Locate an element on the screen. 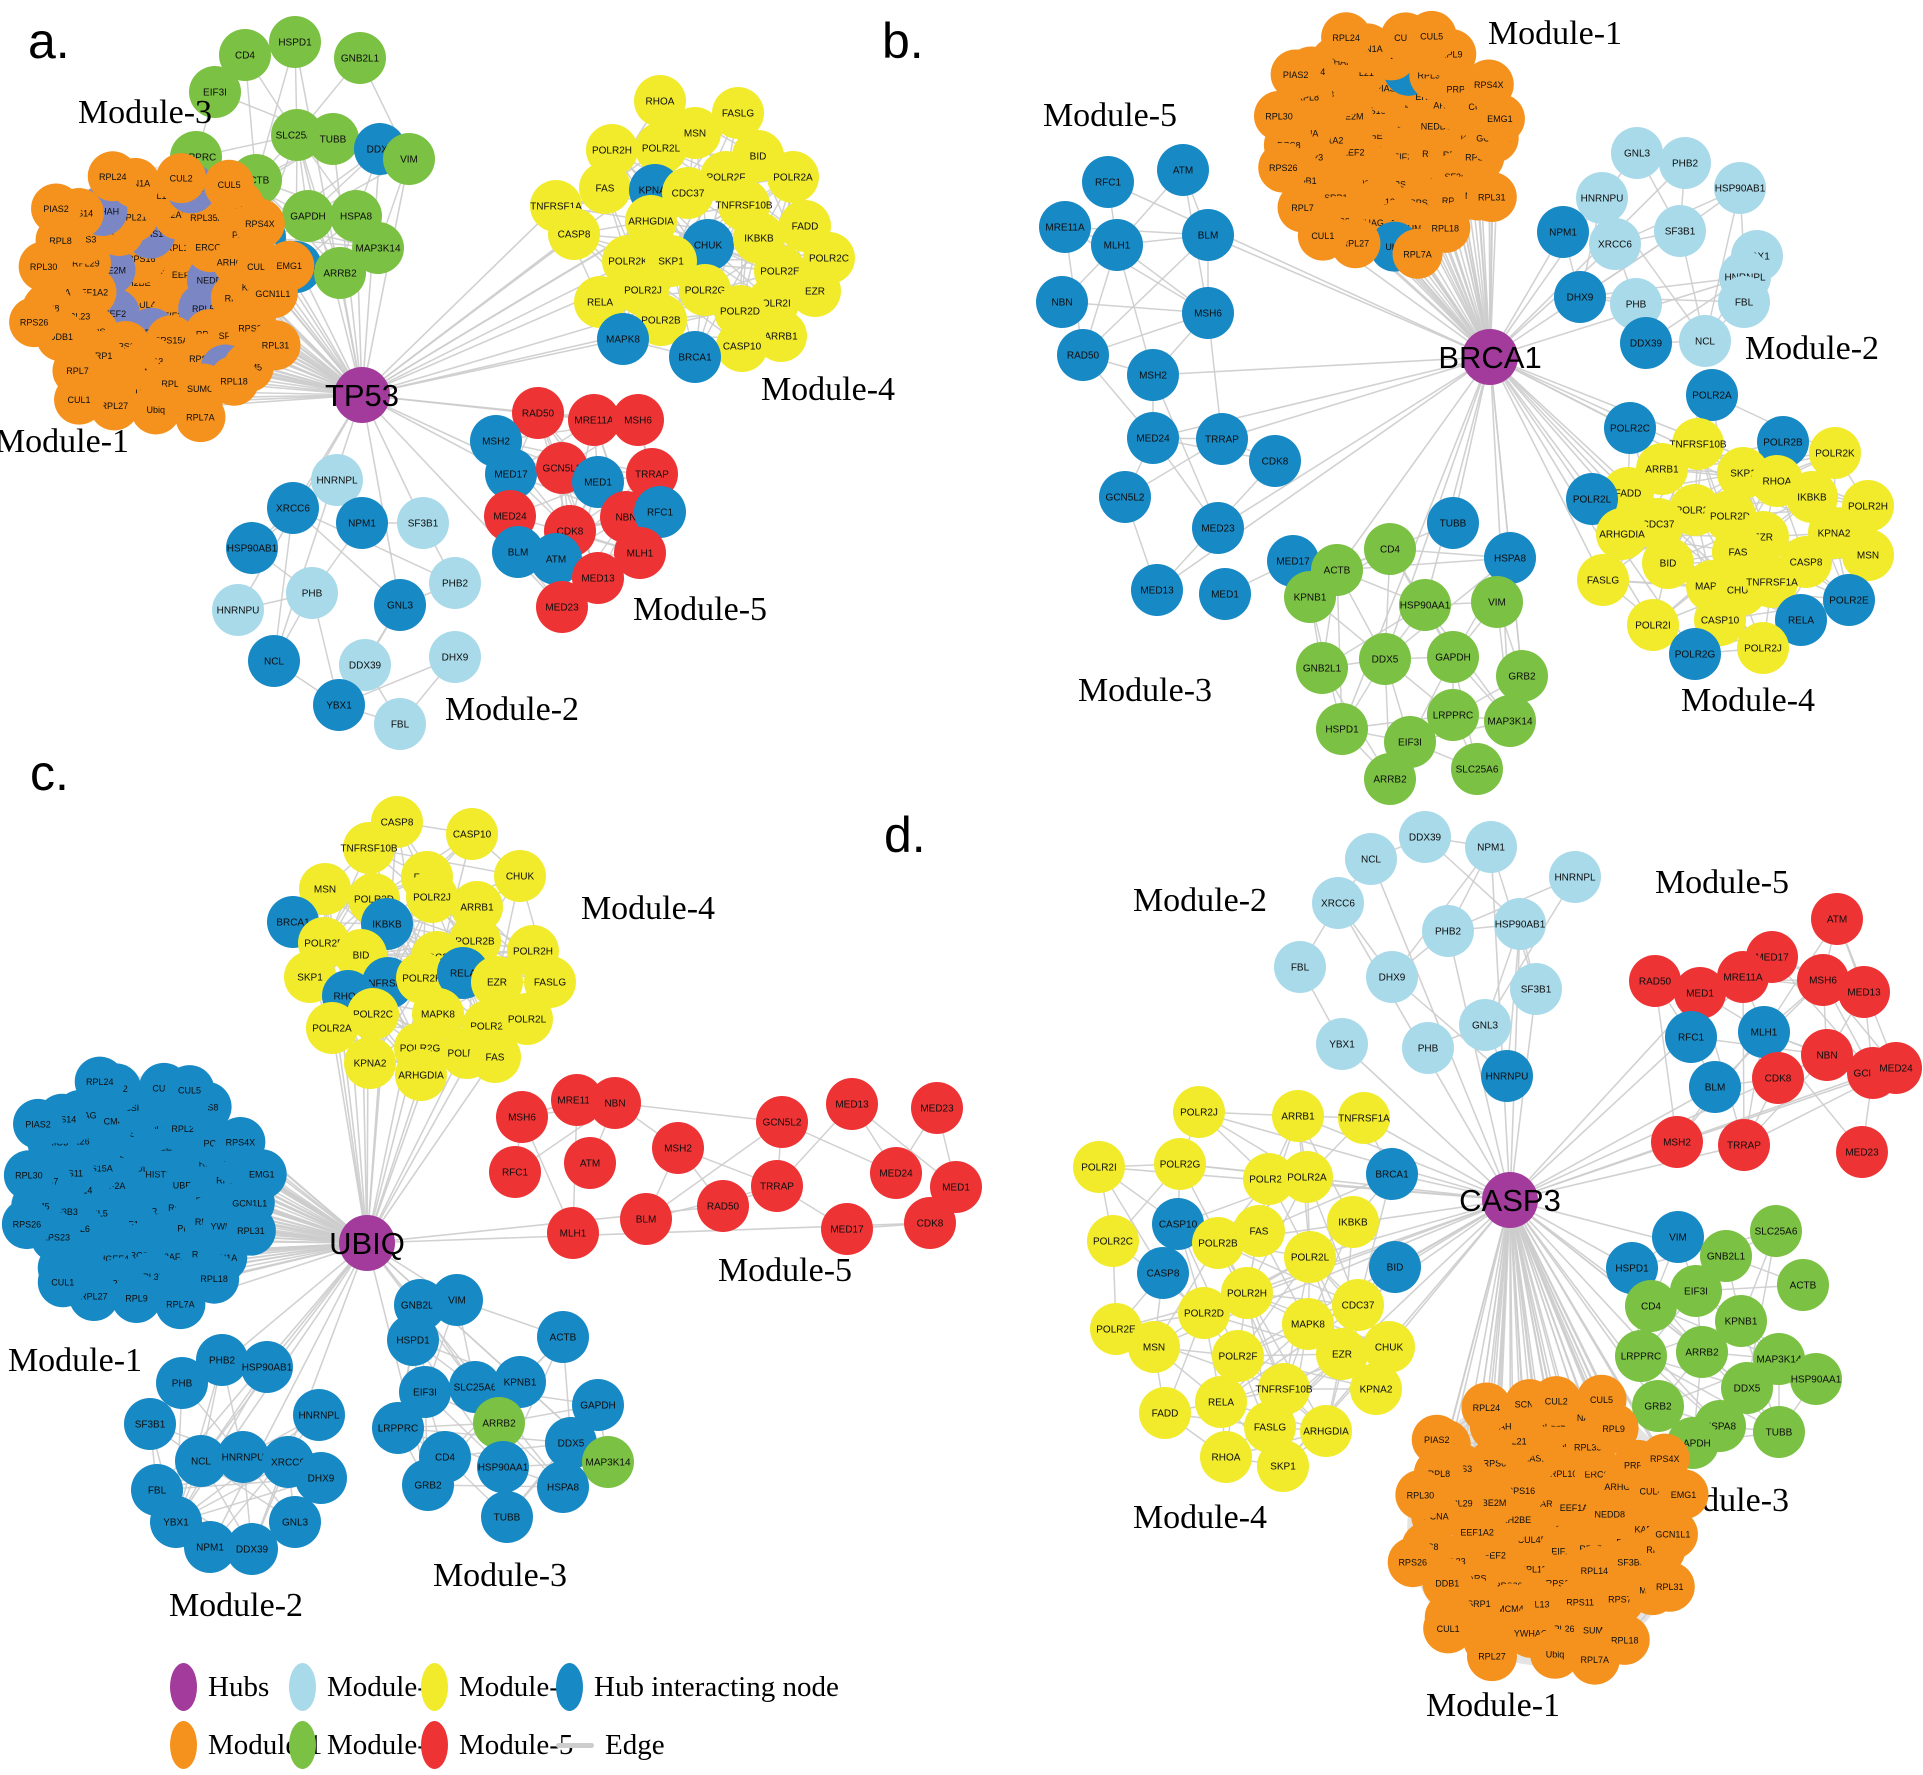 This screenshot has height=1775, width=1923. node-FADD: FADD is located at coordinates (1165, 1413).